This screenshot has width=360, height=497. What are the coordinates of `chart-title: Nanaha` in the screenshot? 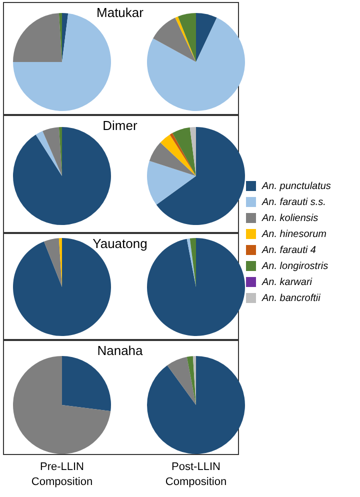 It's located at (120, 350).